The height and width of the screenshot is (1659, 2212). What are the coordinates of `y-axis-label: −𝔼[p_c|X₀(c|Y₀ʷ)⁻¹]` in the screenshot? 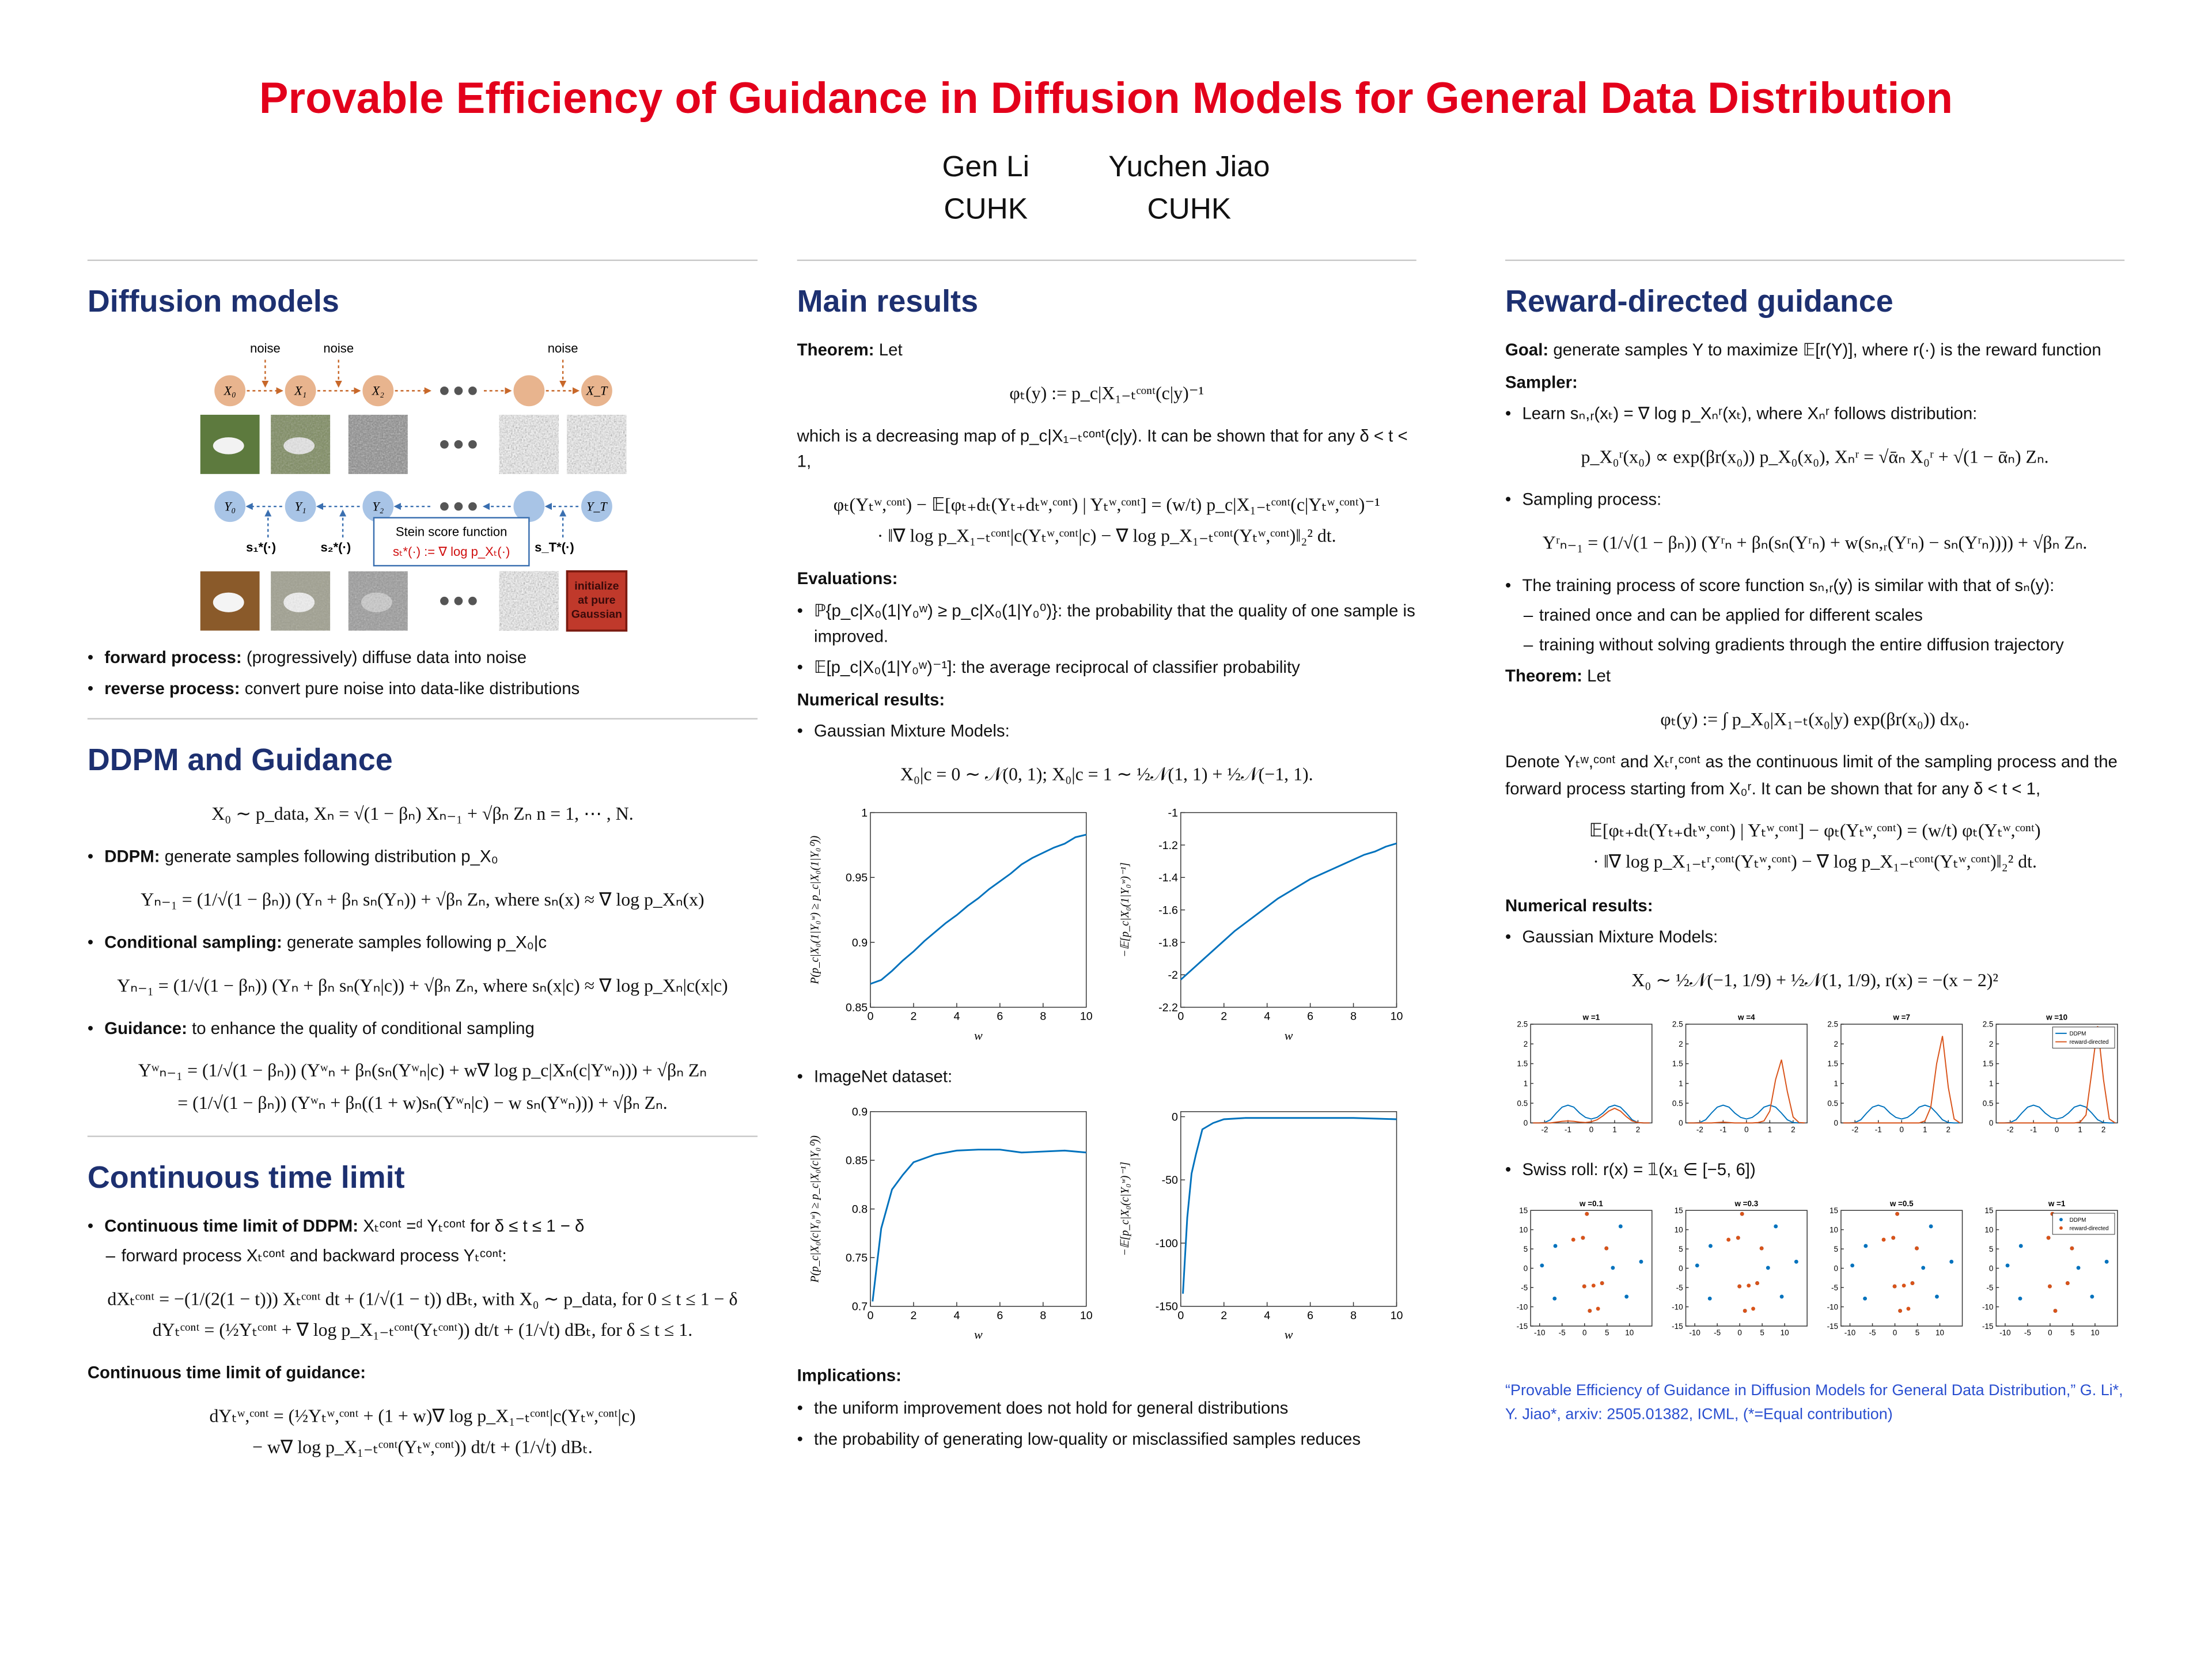 It's located at (1125, 1209).